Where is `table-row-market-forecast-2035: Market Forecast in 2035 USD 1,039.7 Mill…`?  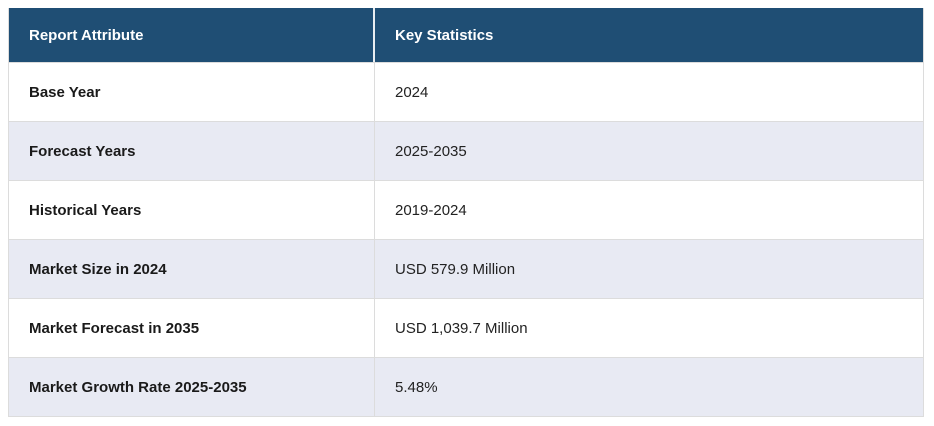
table-row-market-forecast-2035: Market Forecast in 2035 USD 1,039.7 Mill… is located at coordinates (466, 327).